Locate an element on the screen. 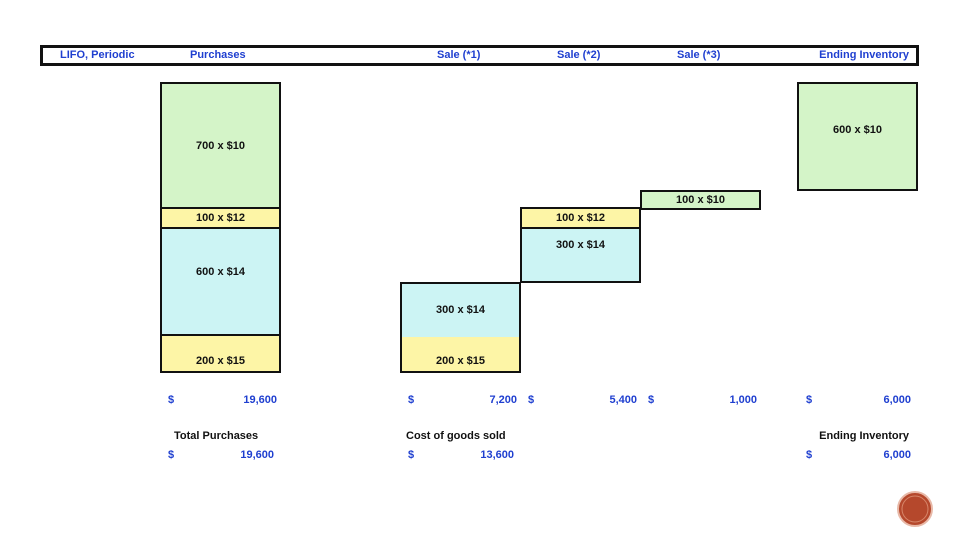 The image size is (960, 540). layer-box: 700 x $10 is located at coordinates (220, 145).